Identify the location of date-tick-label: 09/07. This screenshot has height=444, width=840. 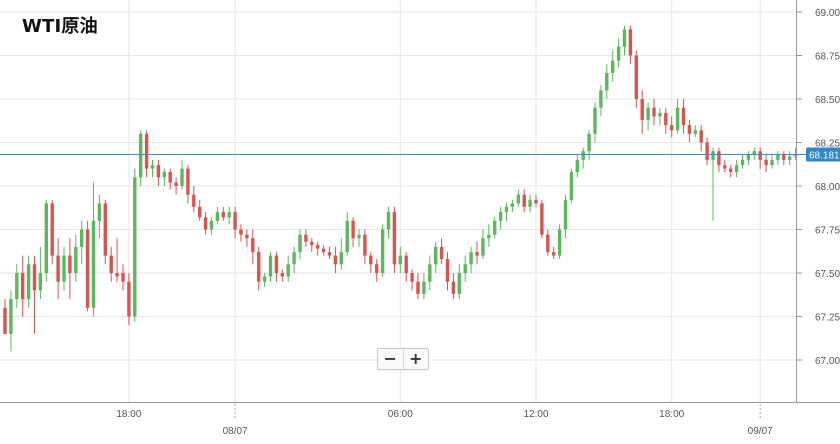
(760, 431).